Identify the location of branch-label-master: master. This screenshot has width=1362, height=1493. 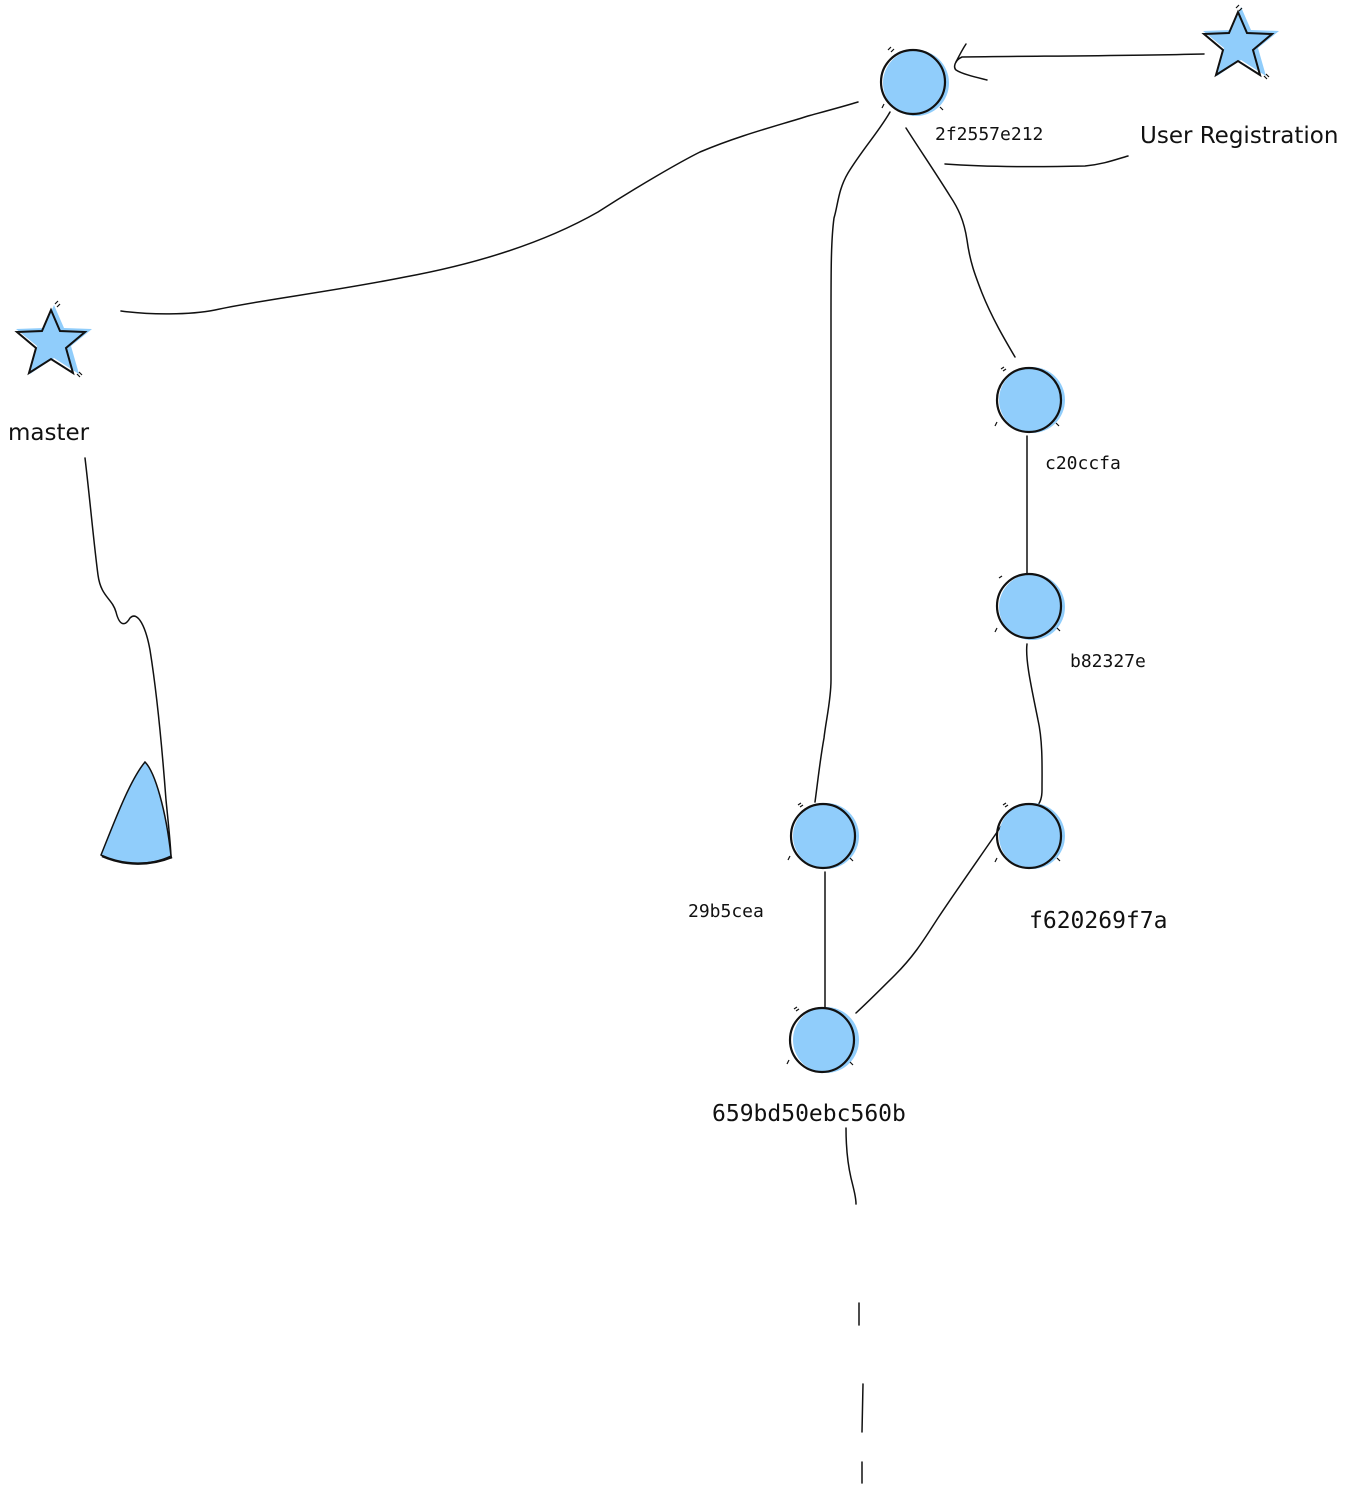
(49, 433).